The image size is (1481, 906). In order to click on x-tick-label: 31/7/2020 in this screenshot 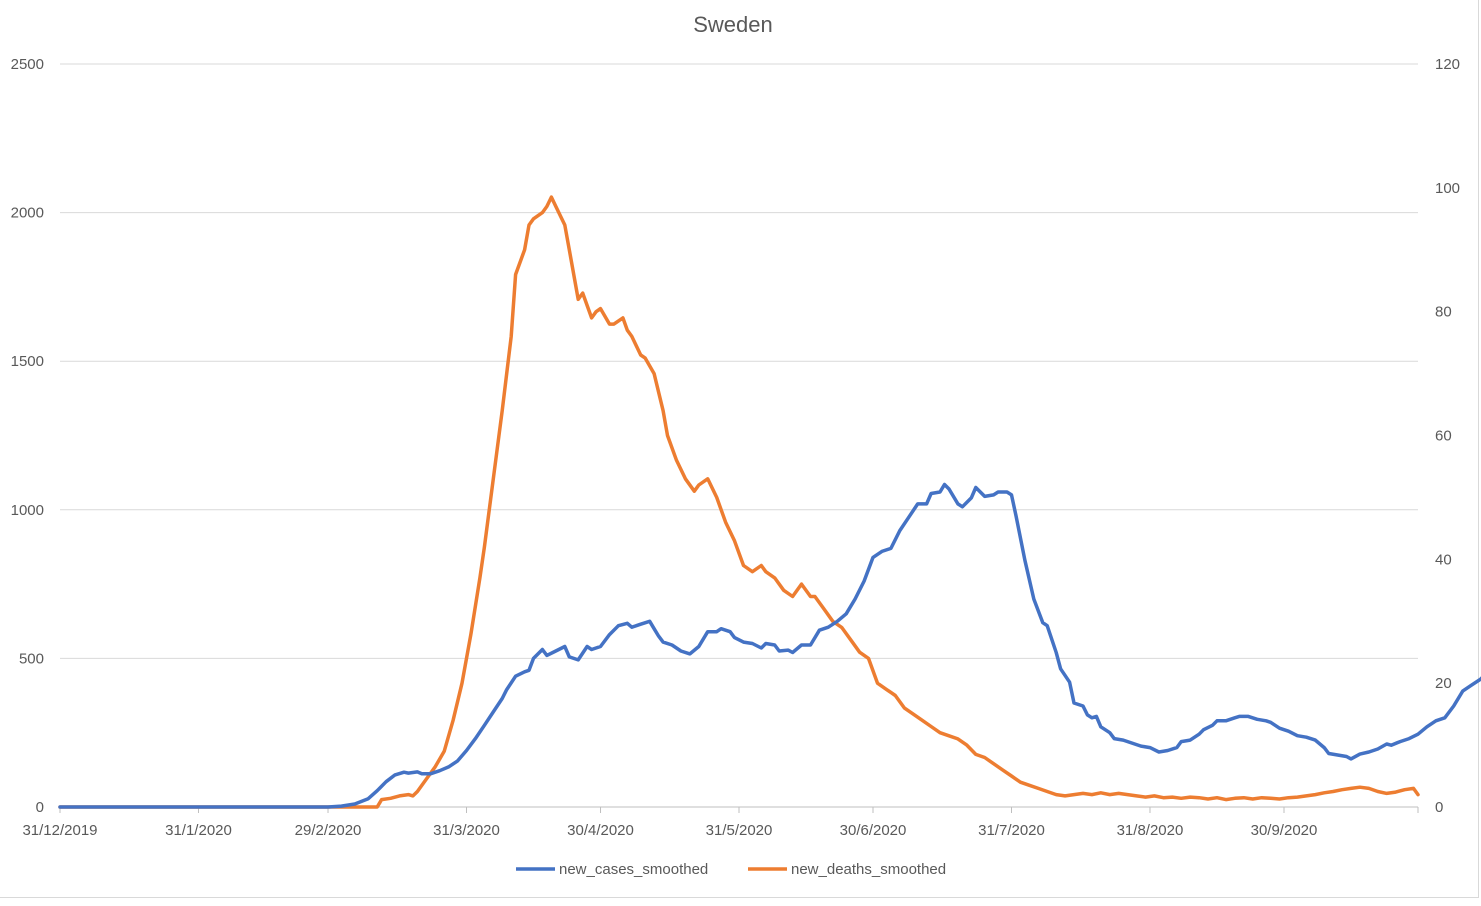, I will do `click(1011, 830)`.